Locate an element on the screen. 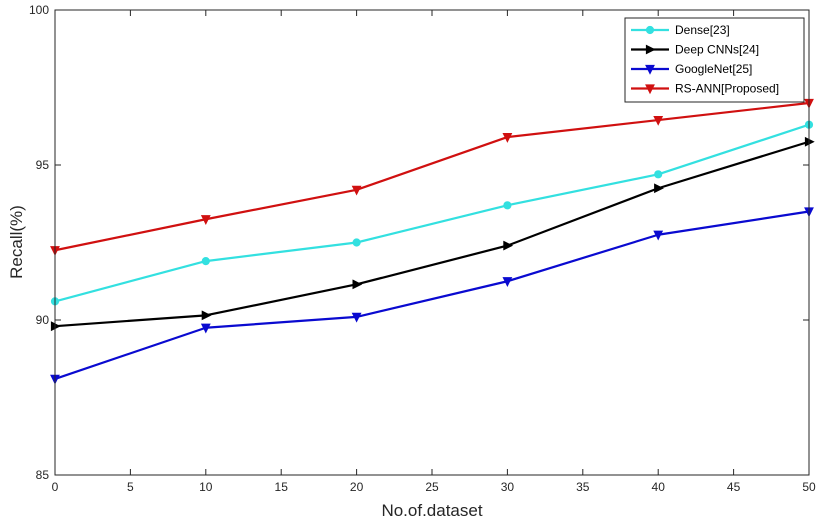 The height and width of the screenshot is (525, 829). y-tick-label: 100 is located at coordinates (39, 10).